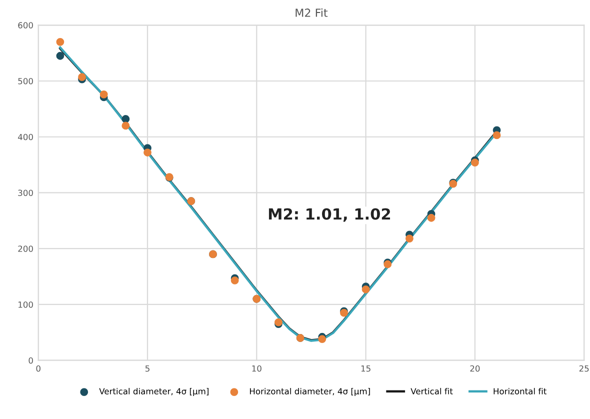 This screenshot has width=590, height=419. What do you see at coordinates (25, 193) in the screenshot?
I see `y-tick-label: 300` at bounding box center [25, 193].